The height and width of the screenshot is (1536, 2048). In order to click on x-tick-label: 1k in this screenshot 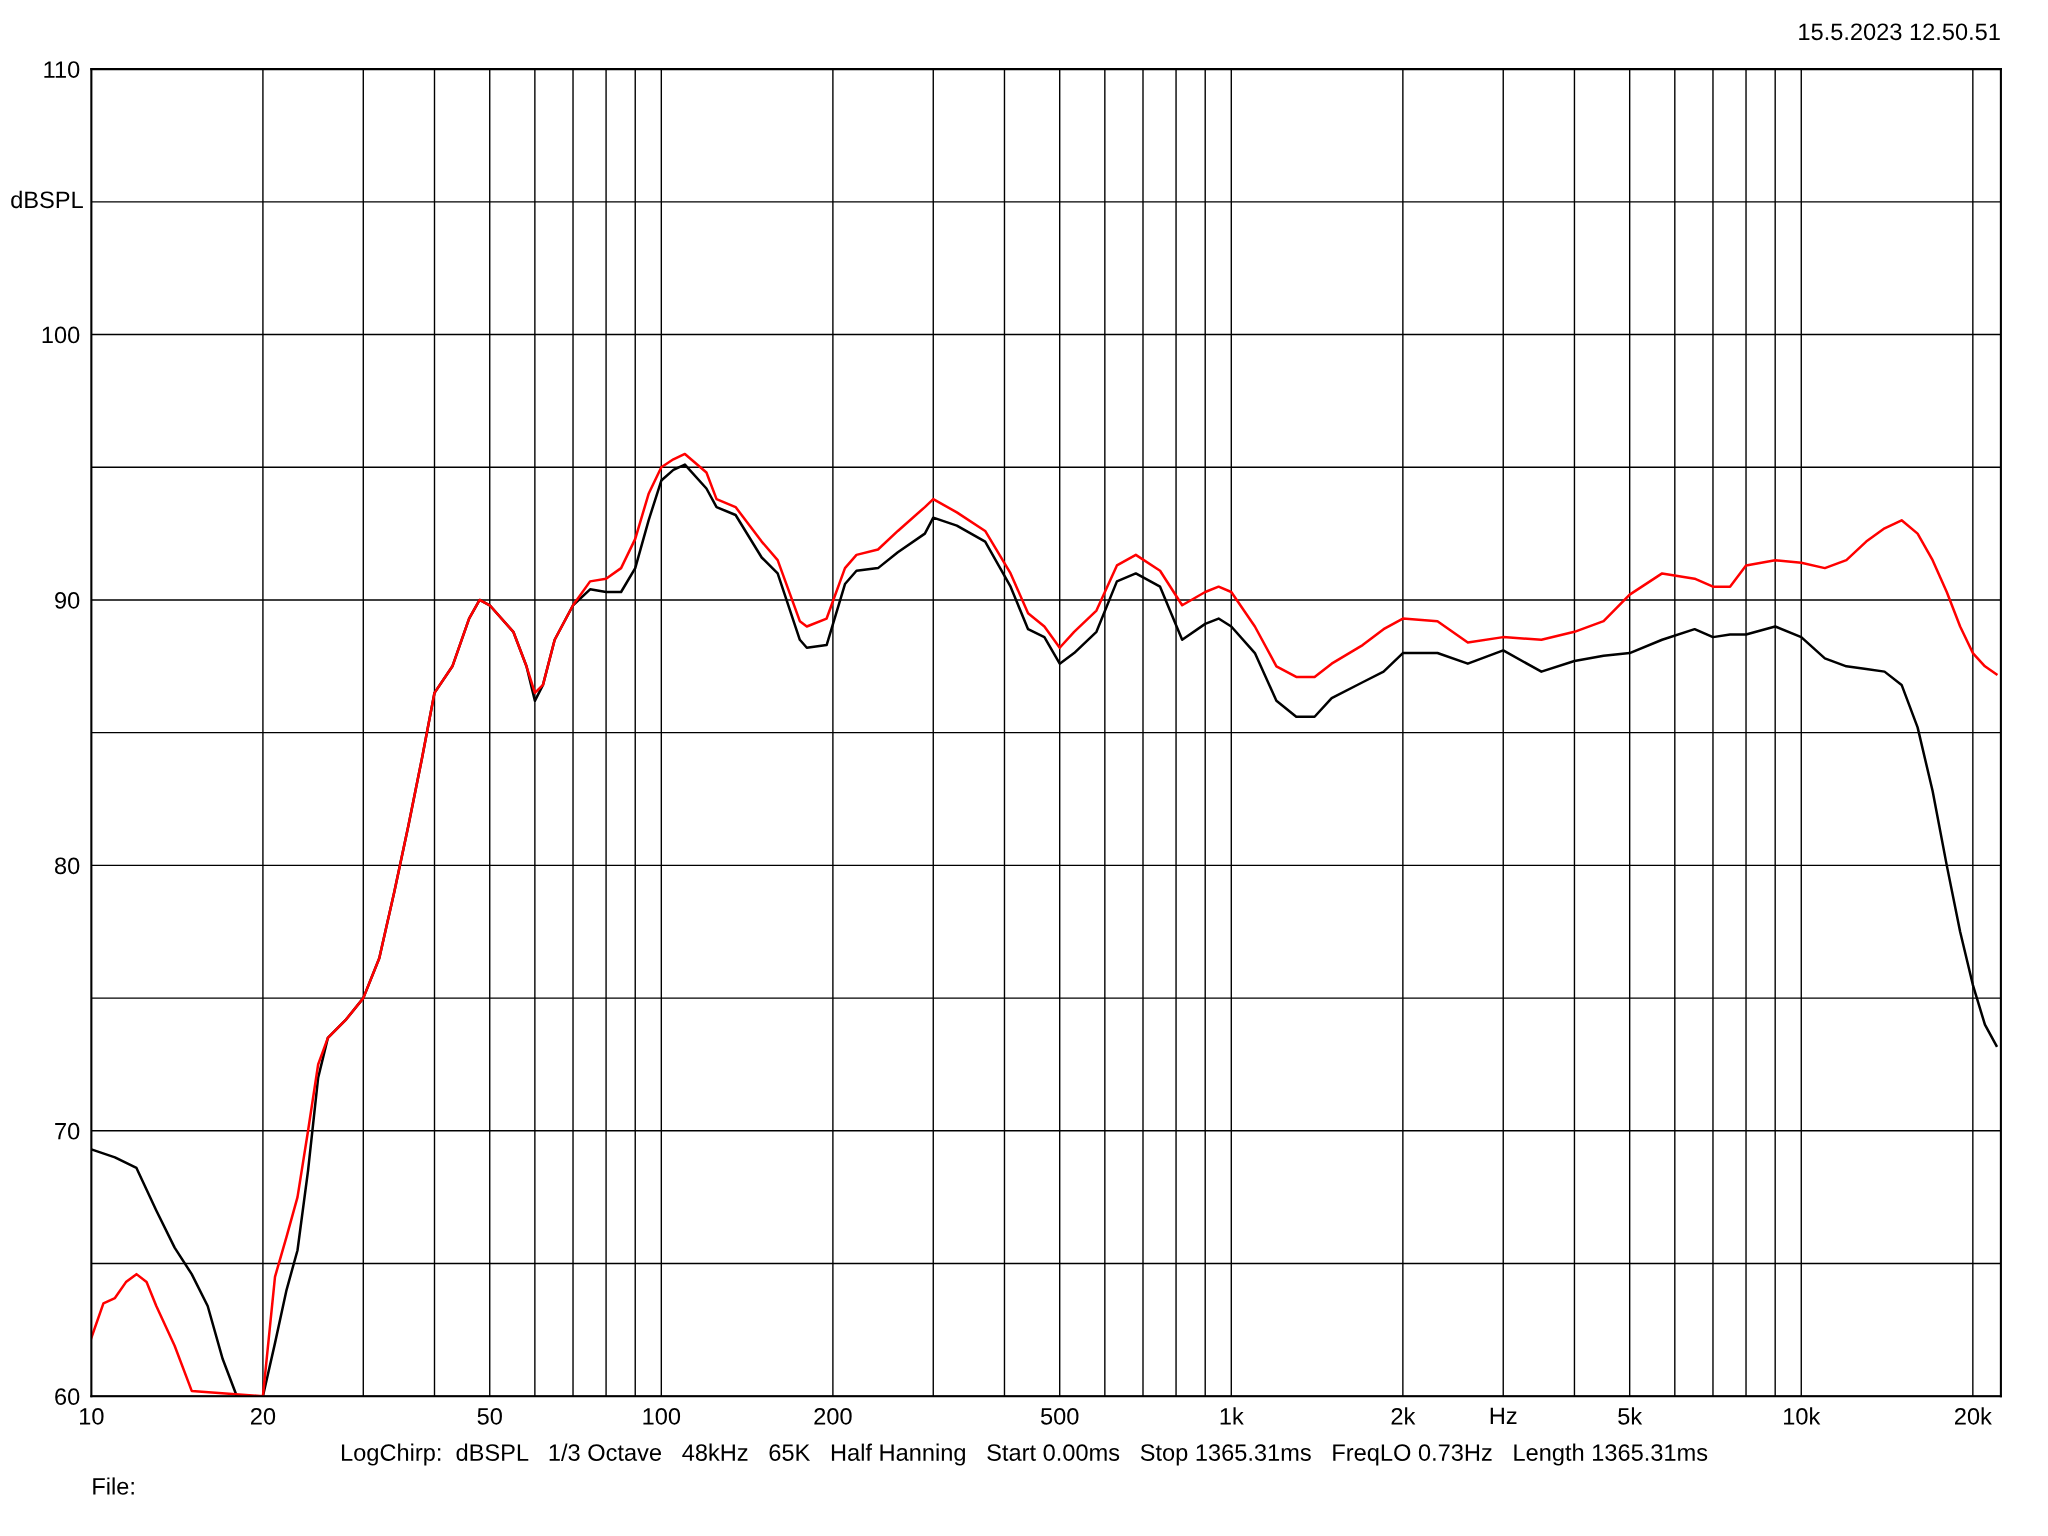, I will do `click(1232, 1416)`.